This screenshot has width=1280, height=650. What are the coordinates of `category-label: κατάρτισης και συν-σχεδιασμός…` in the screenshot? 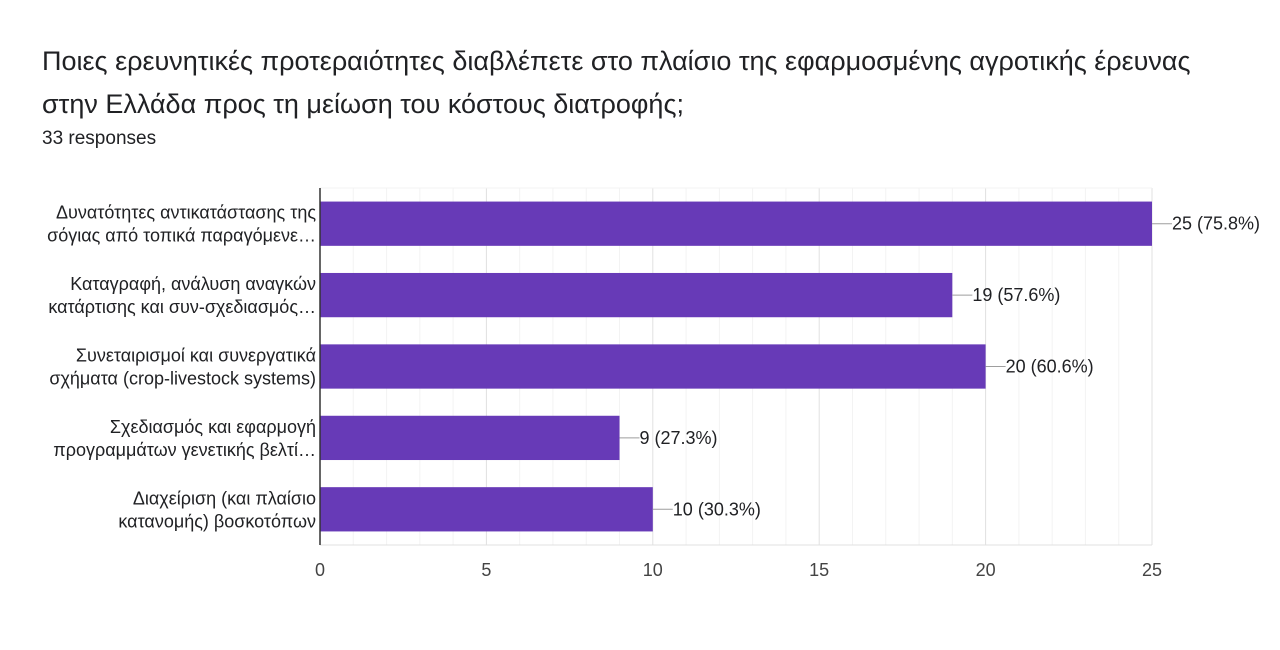 It's located at (182, 307).